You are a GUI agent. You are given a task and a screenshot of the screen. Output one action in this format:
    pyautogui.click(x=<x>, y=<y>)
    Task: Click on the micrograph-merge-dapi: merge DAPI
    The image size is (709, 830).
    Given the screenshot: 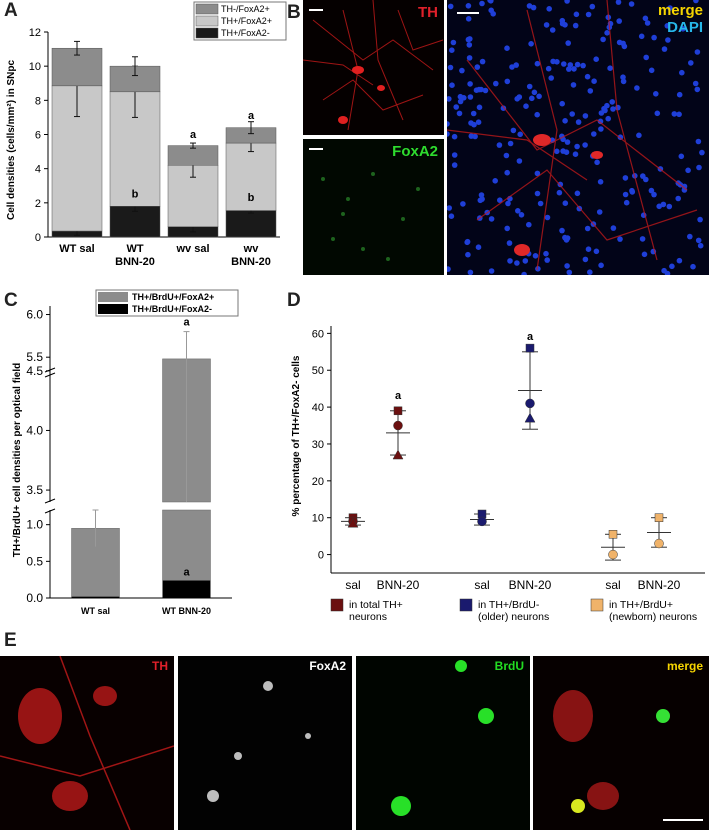 What is the action you would take?
    pyautogui.click(x=578, y=137)
    